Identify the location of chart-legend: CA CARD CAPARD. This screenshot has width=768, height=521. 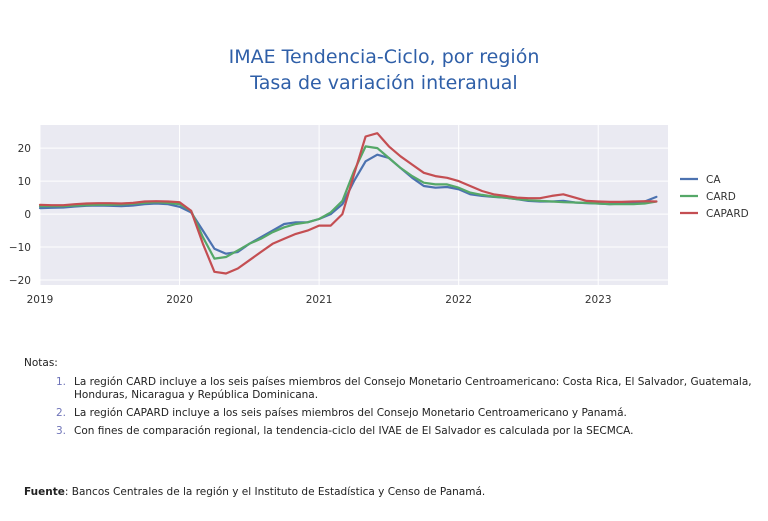
(714, 197).